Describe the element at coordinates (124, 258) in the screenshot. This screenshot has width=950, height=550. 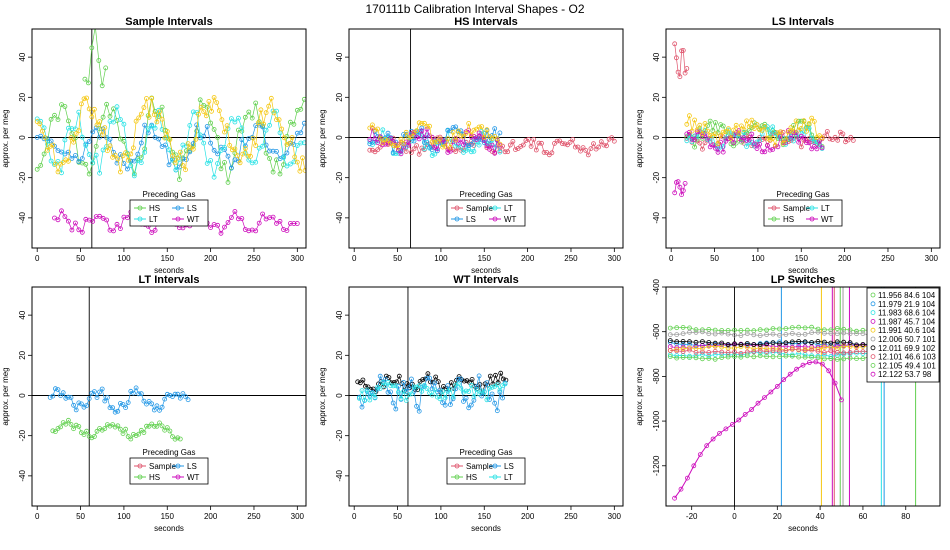
I see `x-tick-label: 100` at that location.